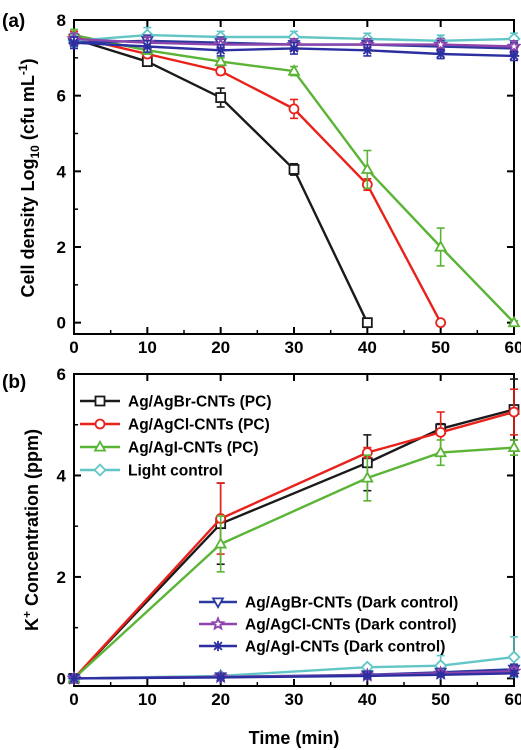  What do you see at coordinates (29, 177) in the screenshot?
I see `y-axis-title-a: Cell density Log10 (cfu mL-1)` at bounding box center [29, 177].